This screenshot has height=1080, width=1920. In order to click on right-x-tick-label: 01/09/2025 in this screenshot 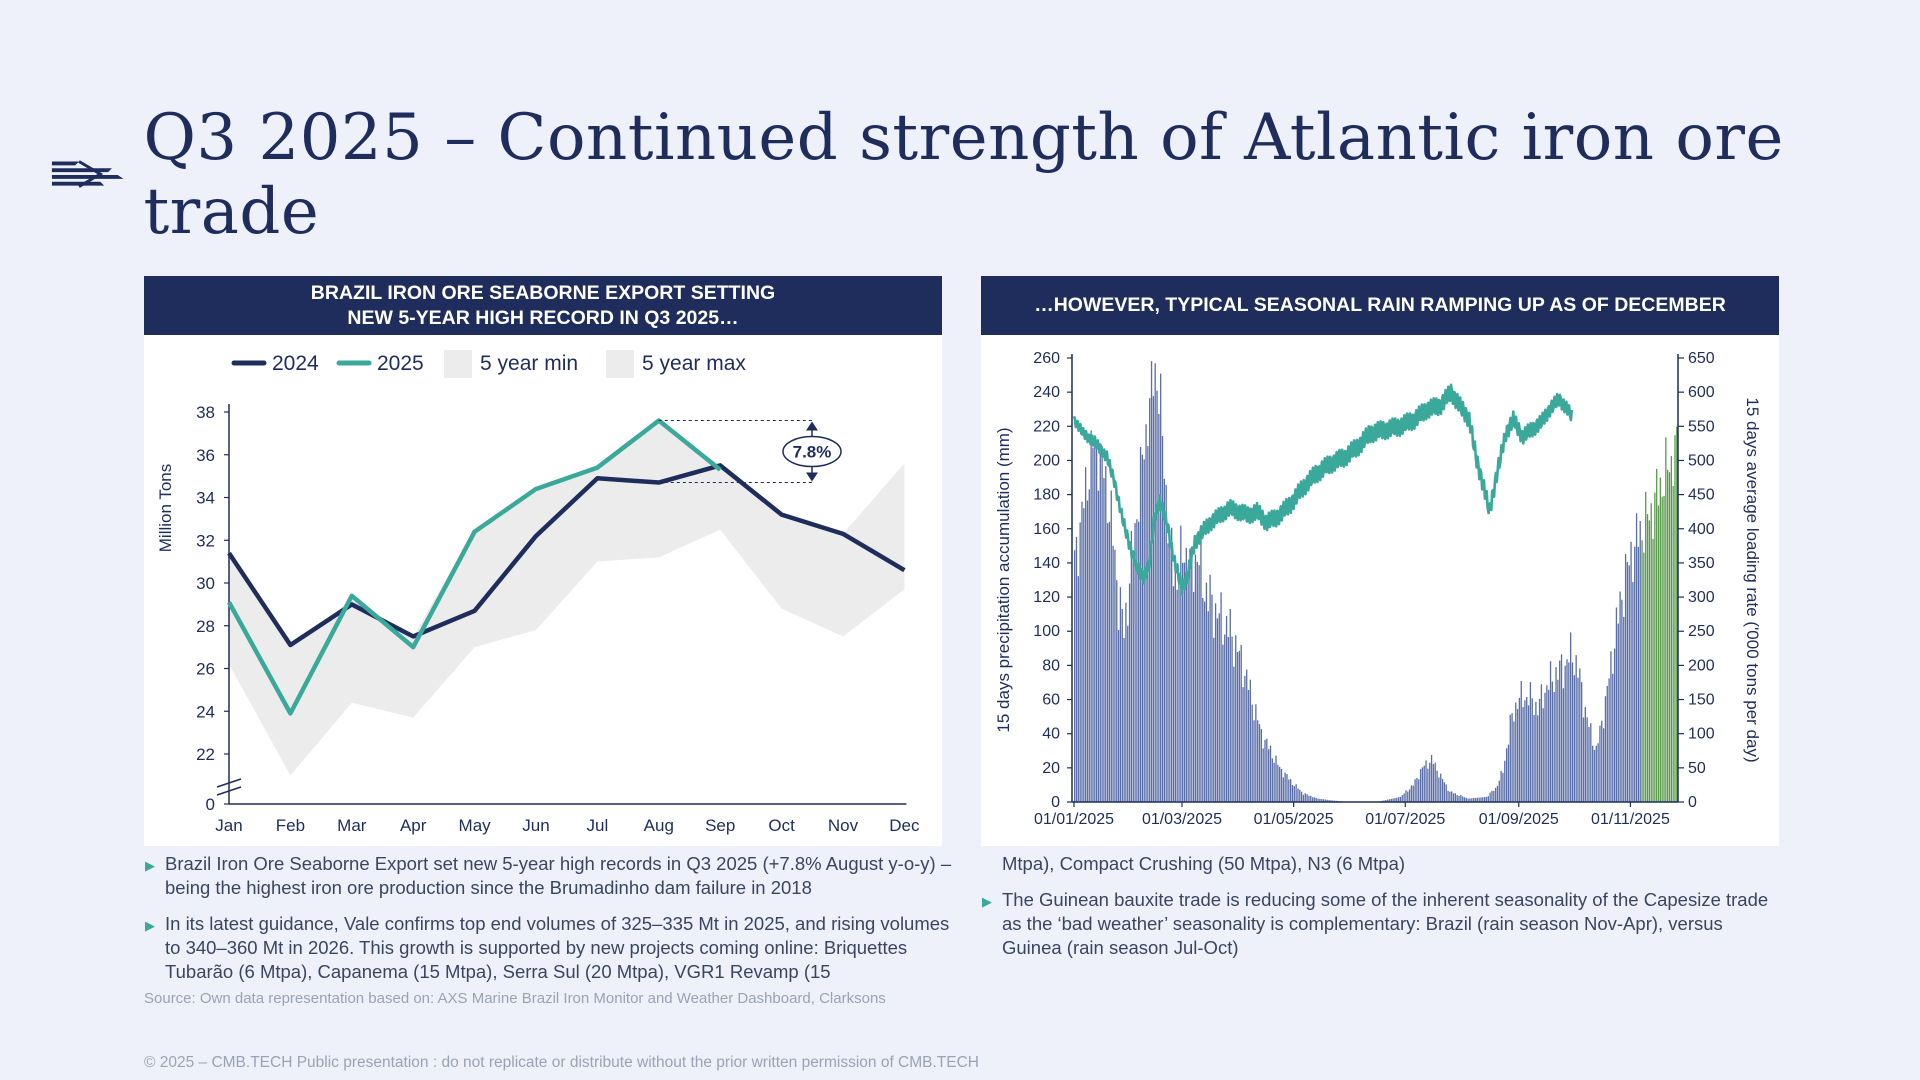, I will do `click(1519, 819)`.